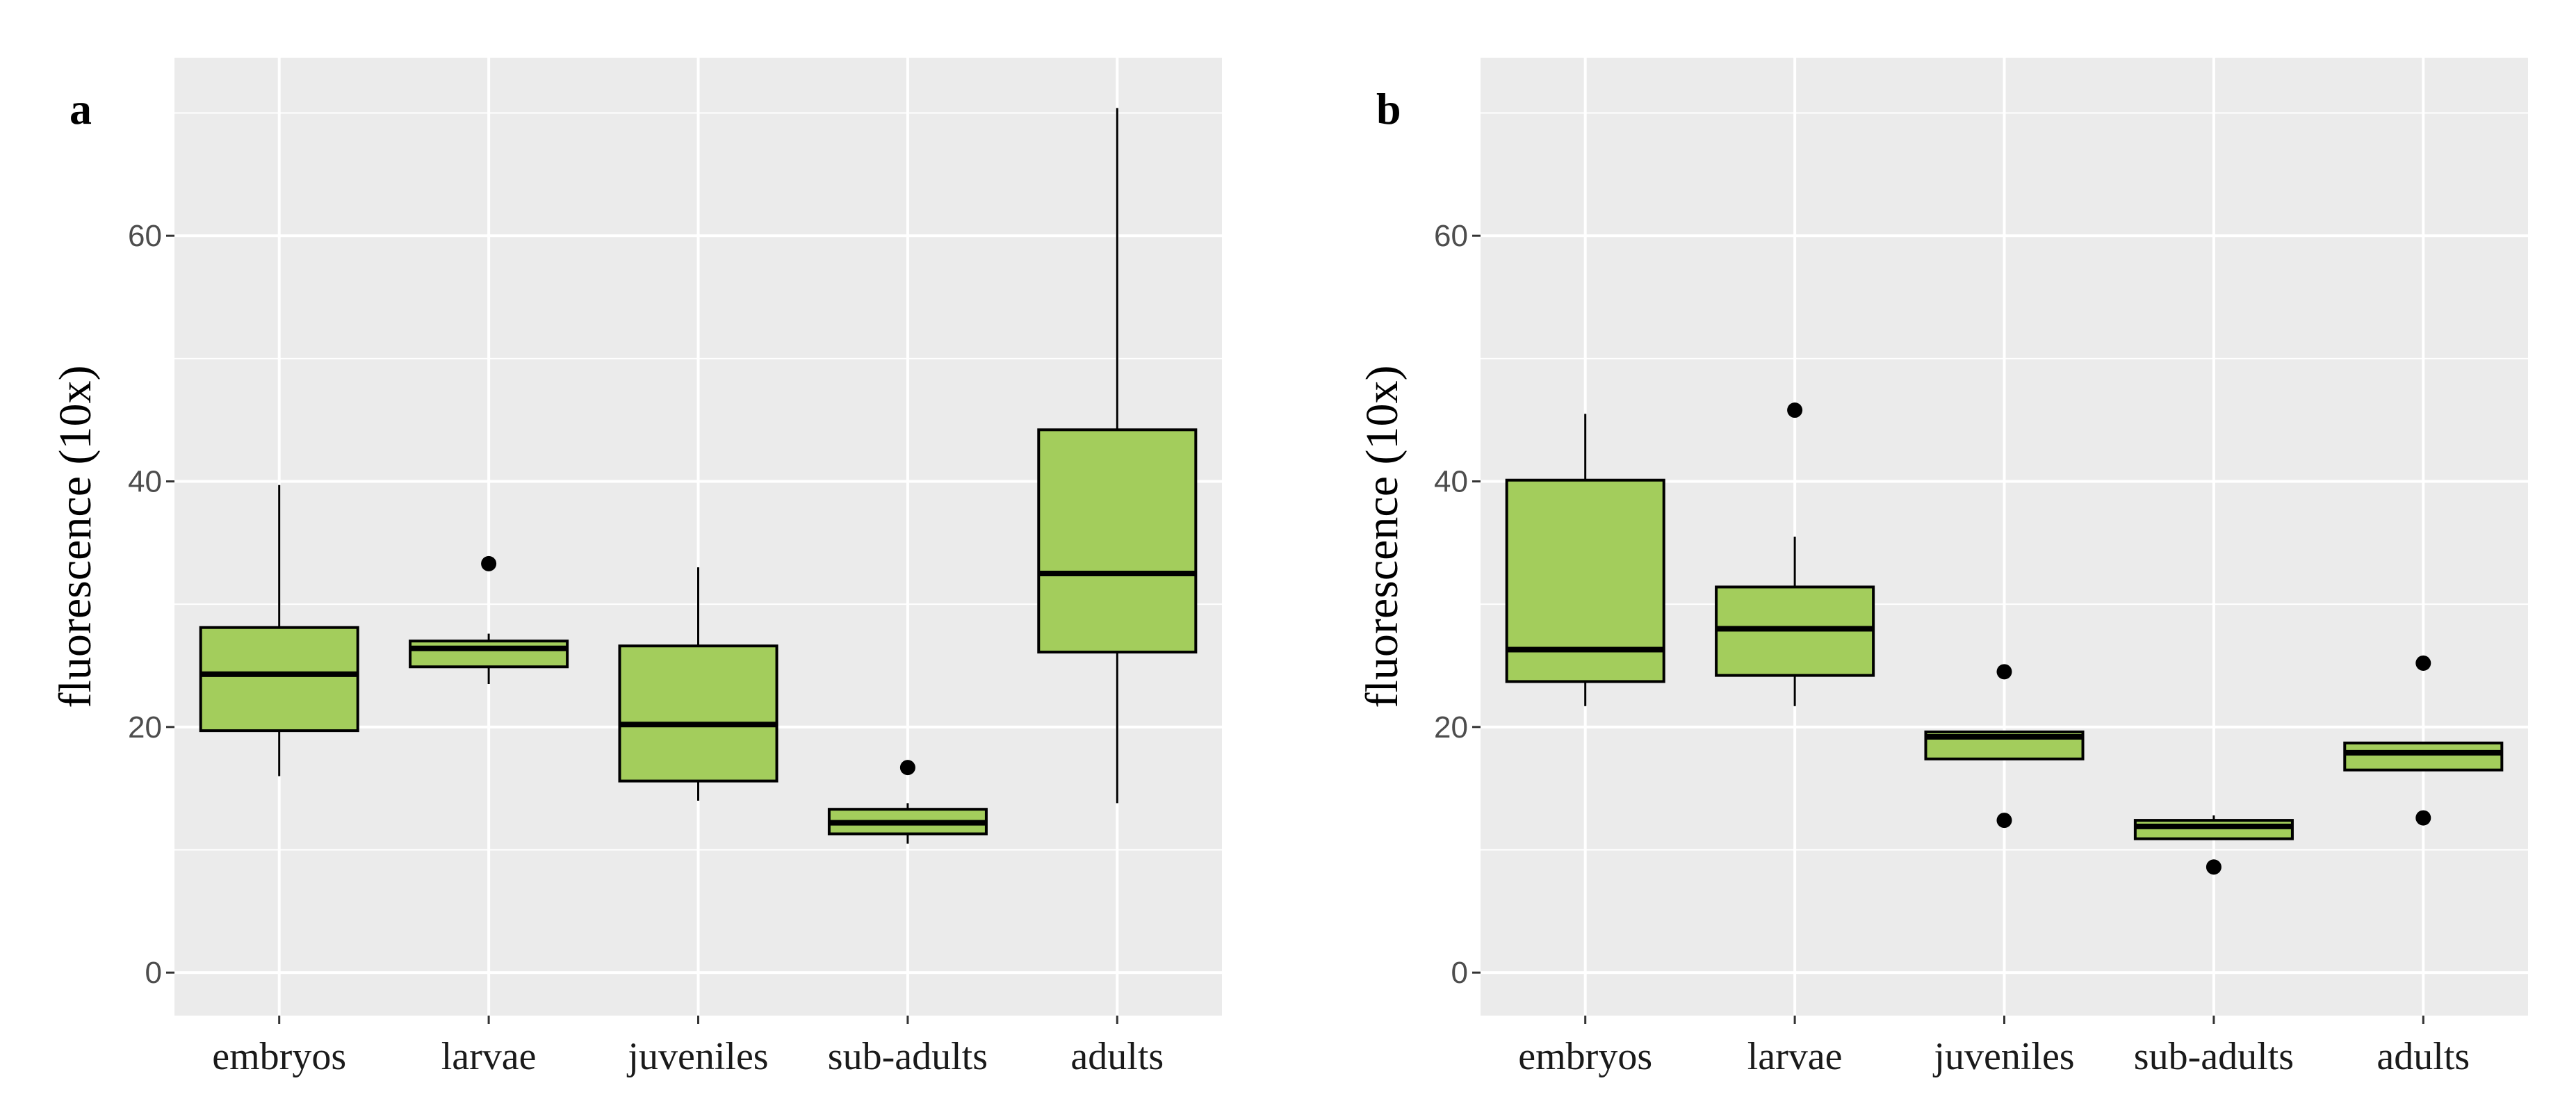 The height and width of the screenshot is (1115, 2576). Describe the element at coordinates (1388, 108) in the screenshot. I see `panel-label: b` at that location.